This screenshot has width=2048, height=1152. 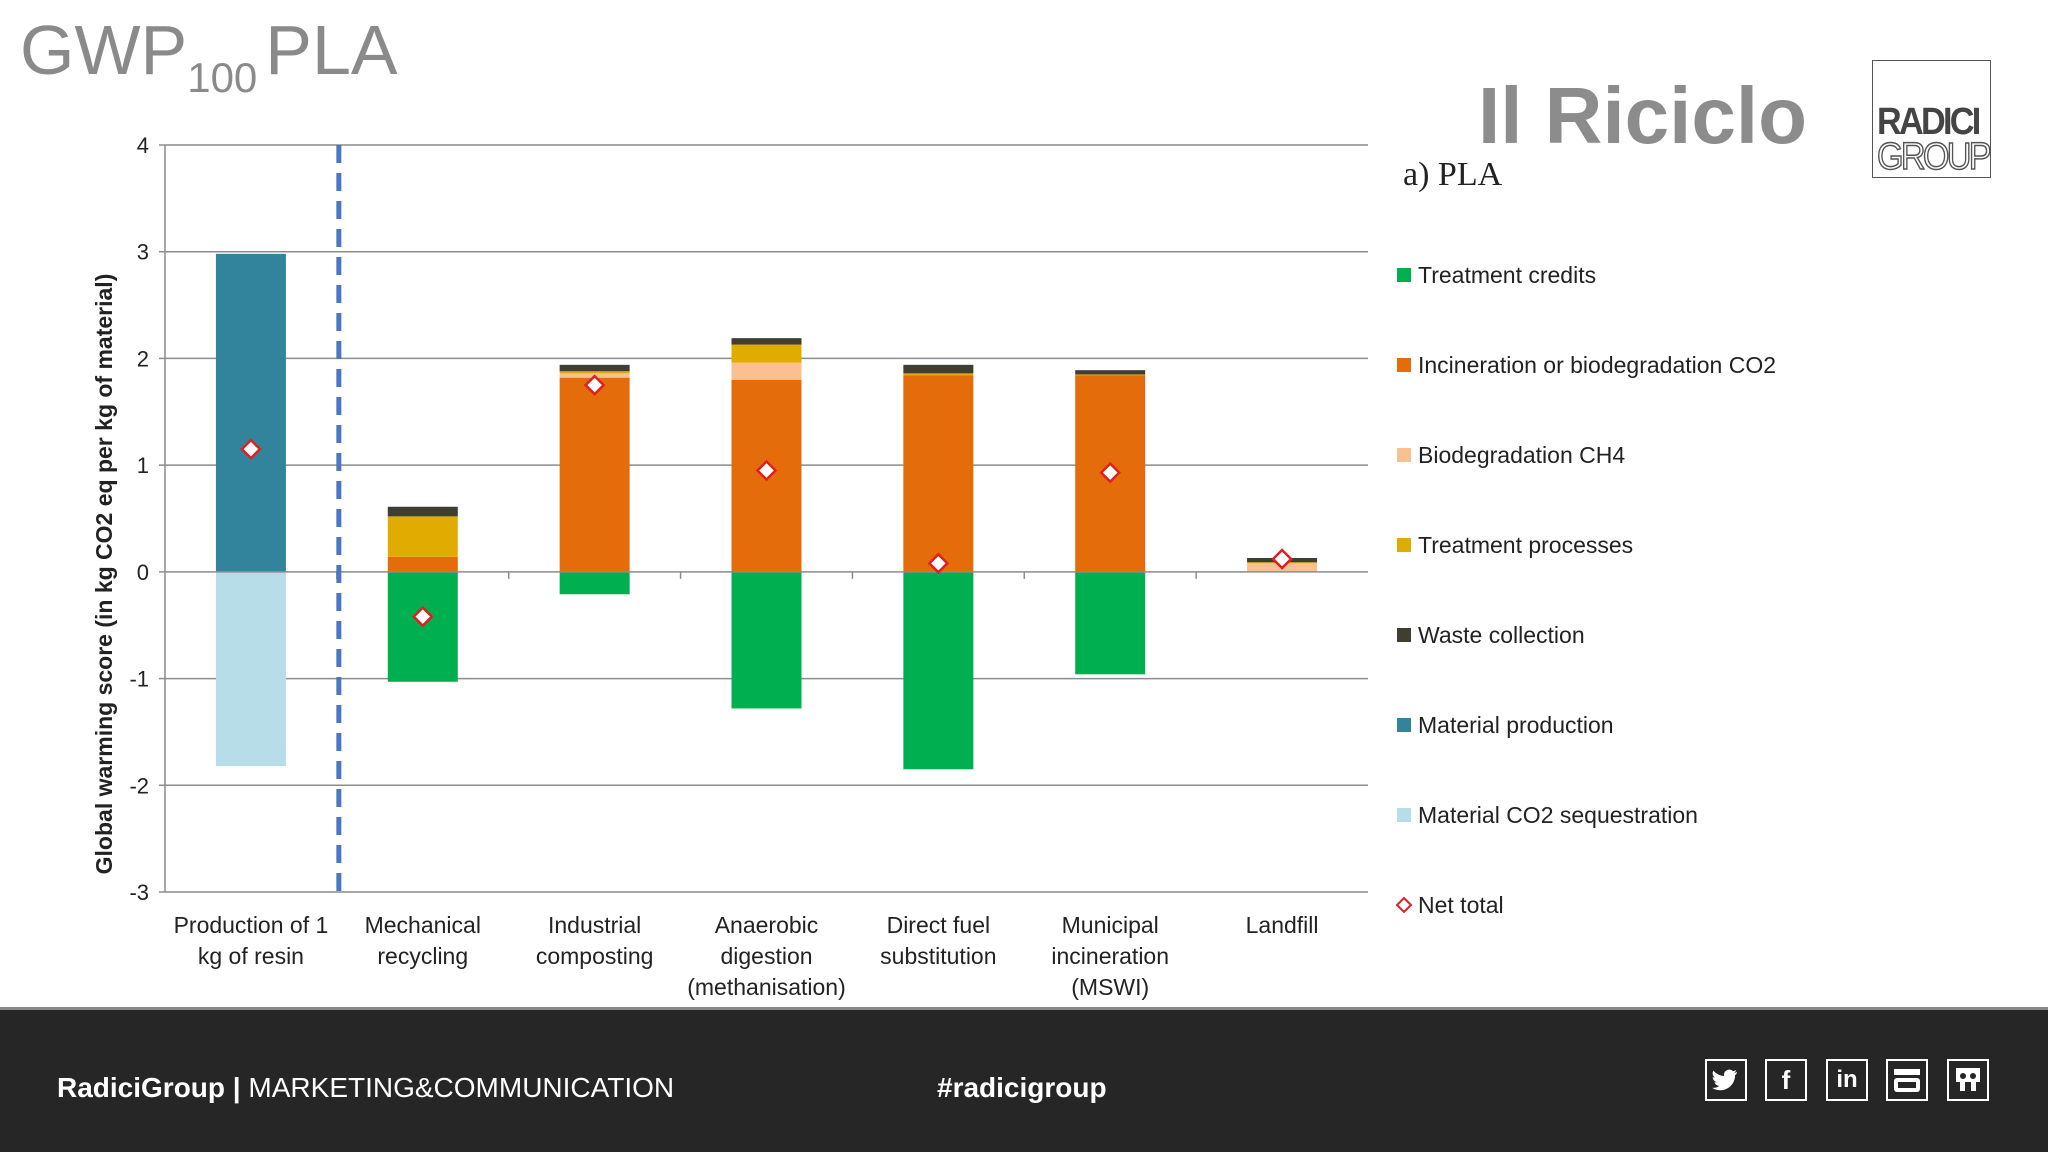 I want to click on footer-company-name: RadiciGroup |, so click(x=149, y=1087).